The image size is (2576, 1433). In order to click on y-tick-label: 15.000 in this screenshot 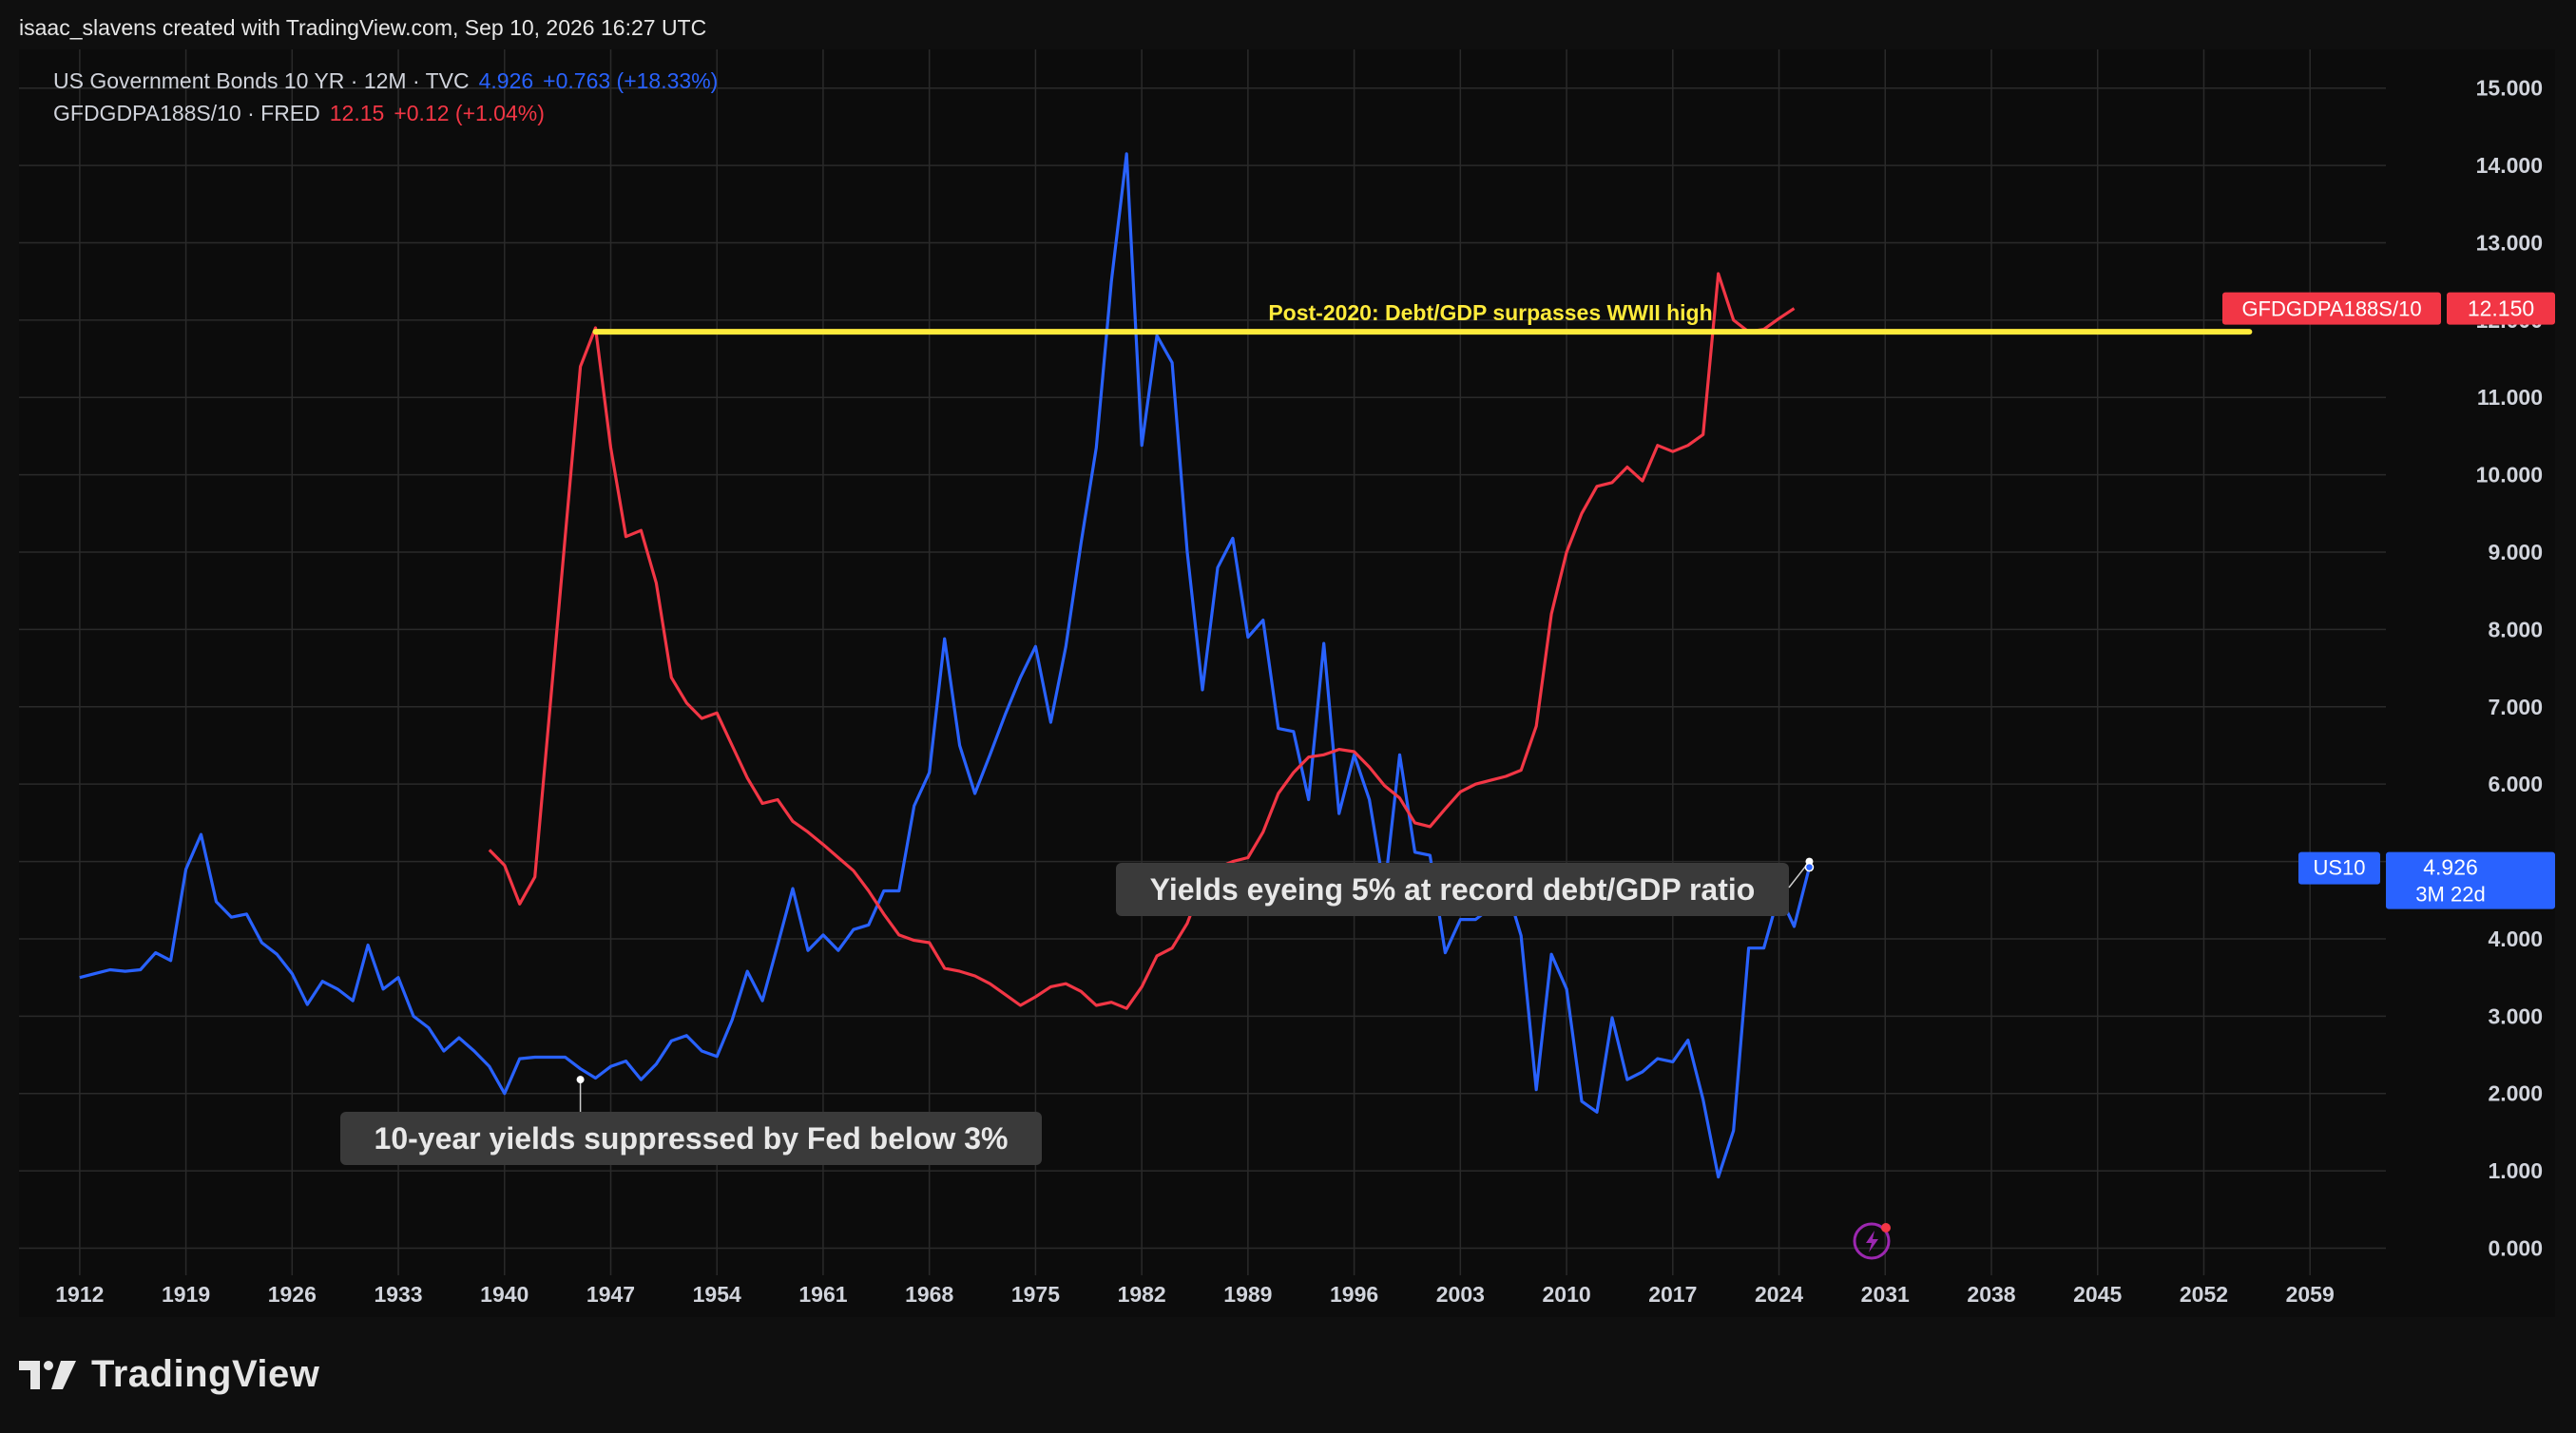, I will do `click(2510, 88)`.